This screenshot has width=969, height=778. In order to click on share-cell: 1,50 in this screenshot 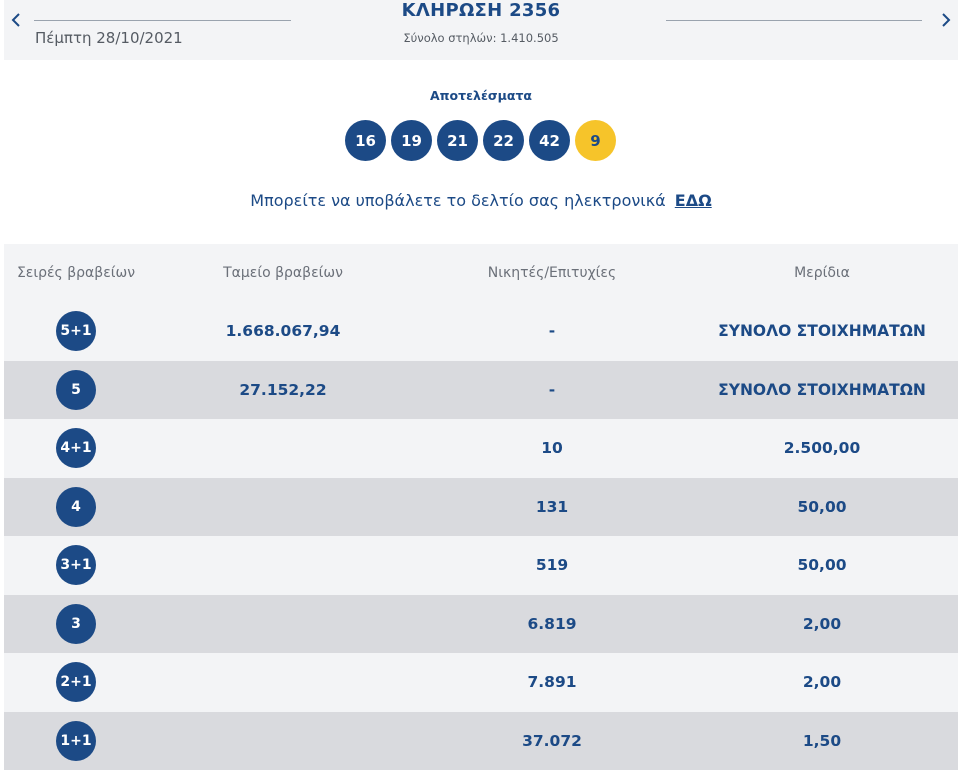, I will do `click(822, 740)`.